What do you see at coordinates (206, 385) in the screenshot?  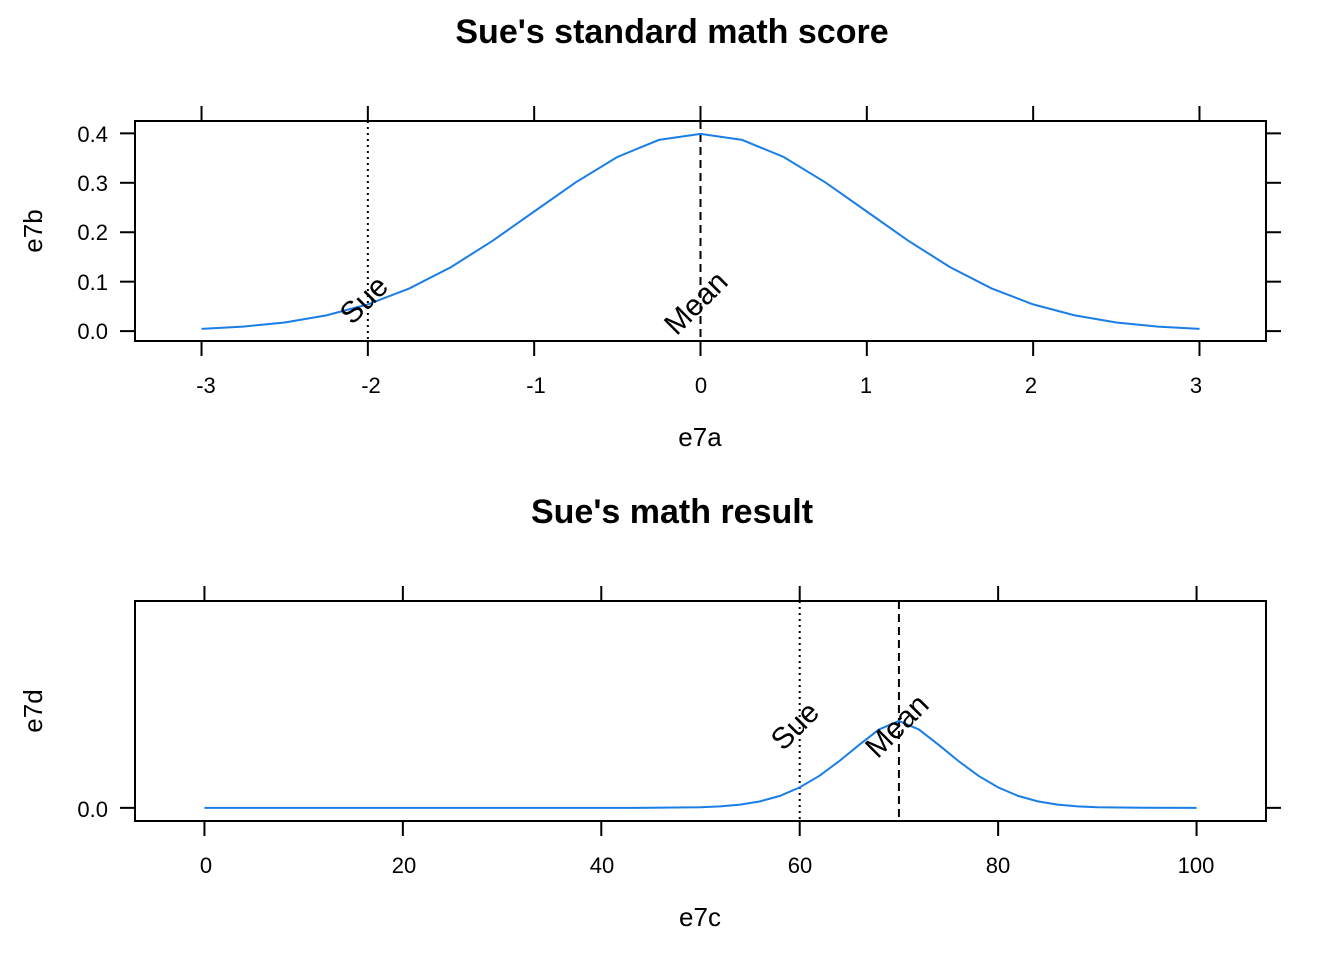 I see `x-tick-label: -3` at bounding box center [206, 385].